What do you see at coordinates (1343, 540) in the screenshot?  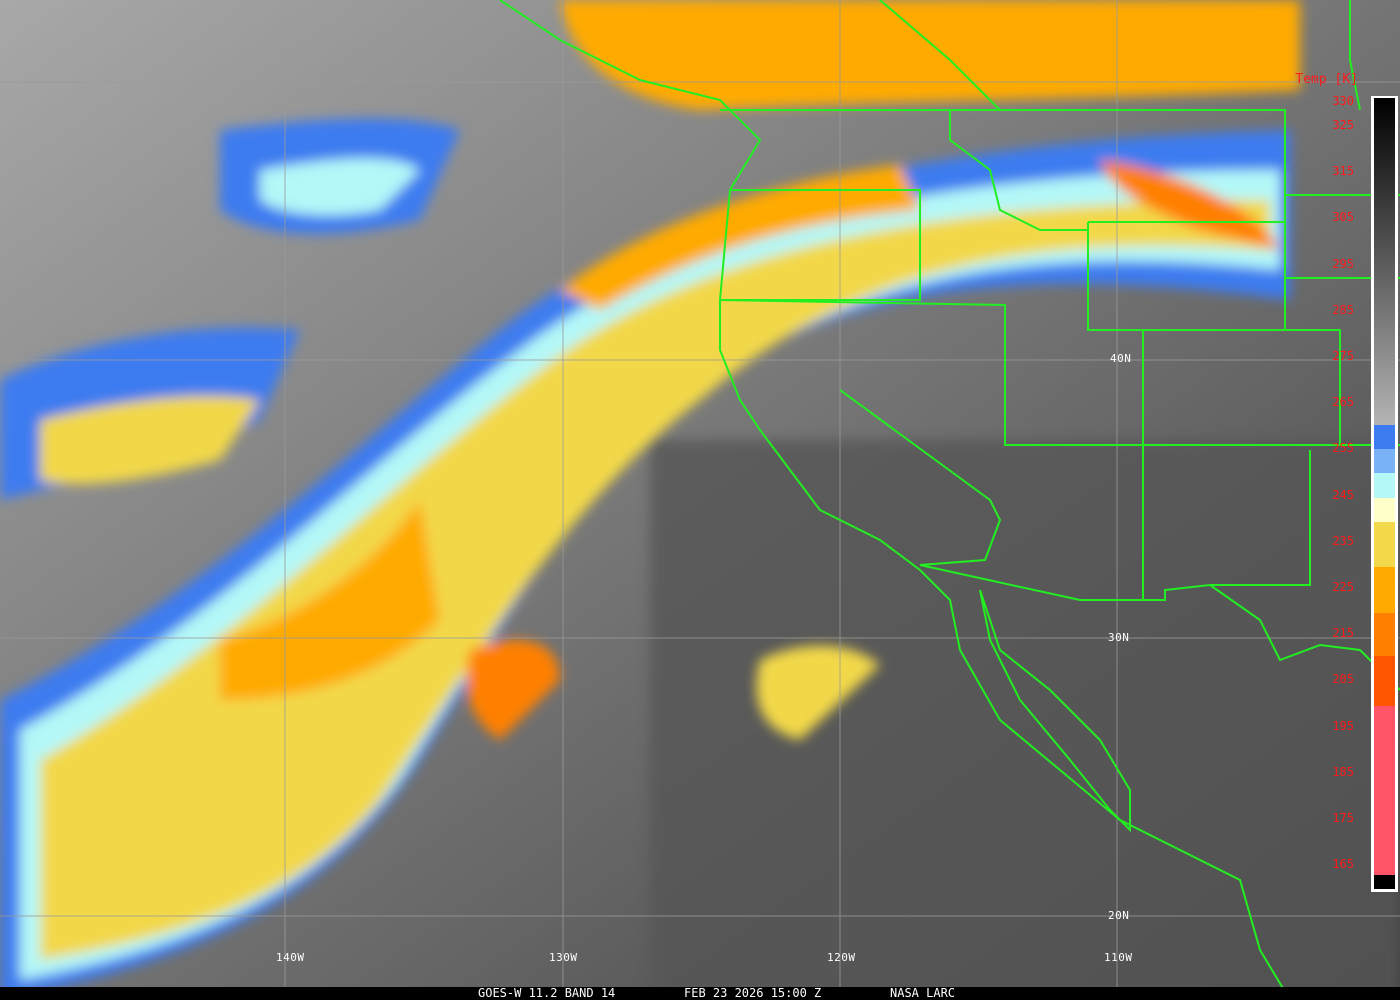 I see `colorbar-label: 235` at bounding box center [1343, 540].